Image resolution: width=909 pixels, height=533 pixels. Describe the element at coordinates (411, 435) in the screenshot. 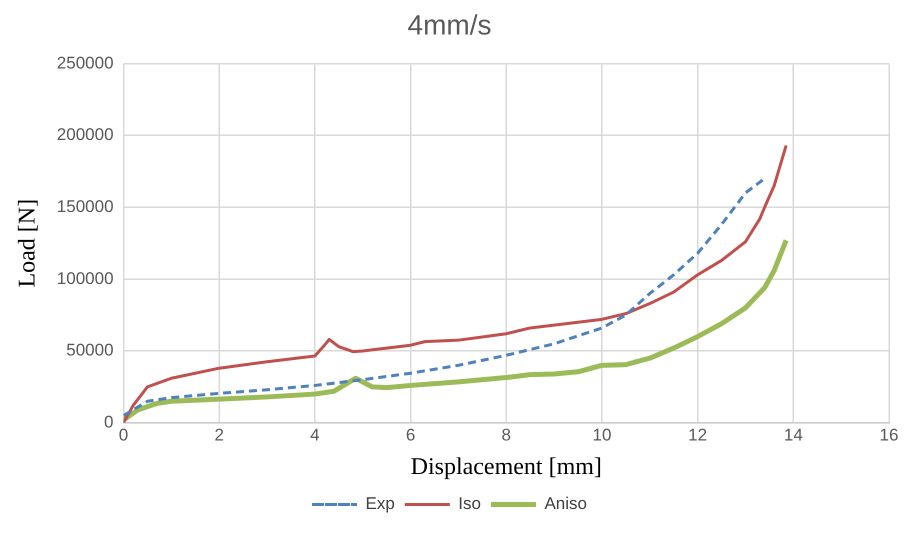

I see `x-tick-label: 6` at that location.